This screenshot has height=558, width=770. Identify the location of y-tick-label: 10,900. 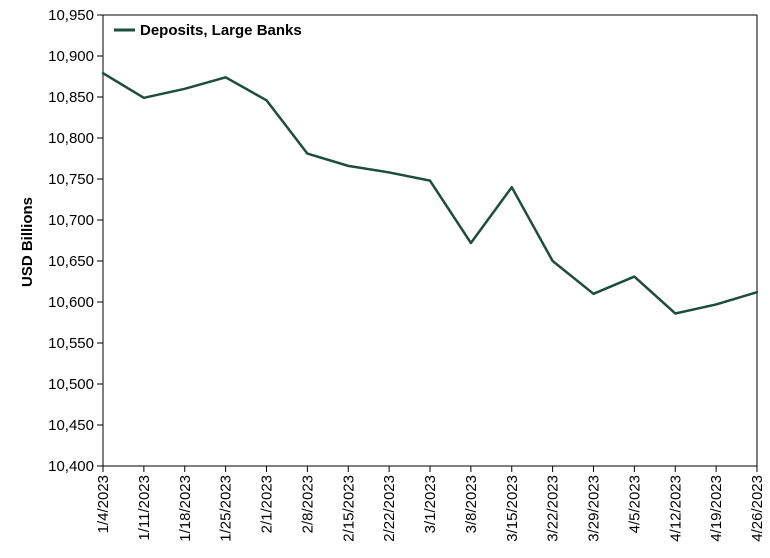
(71, 56).